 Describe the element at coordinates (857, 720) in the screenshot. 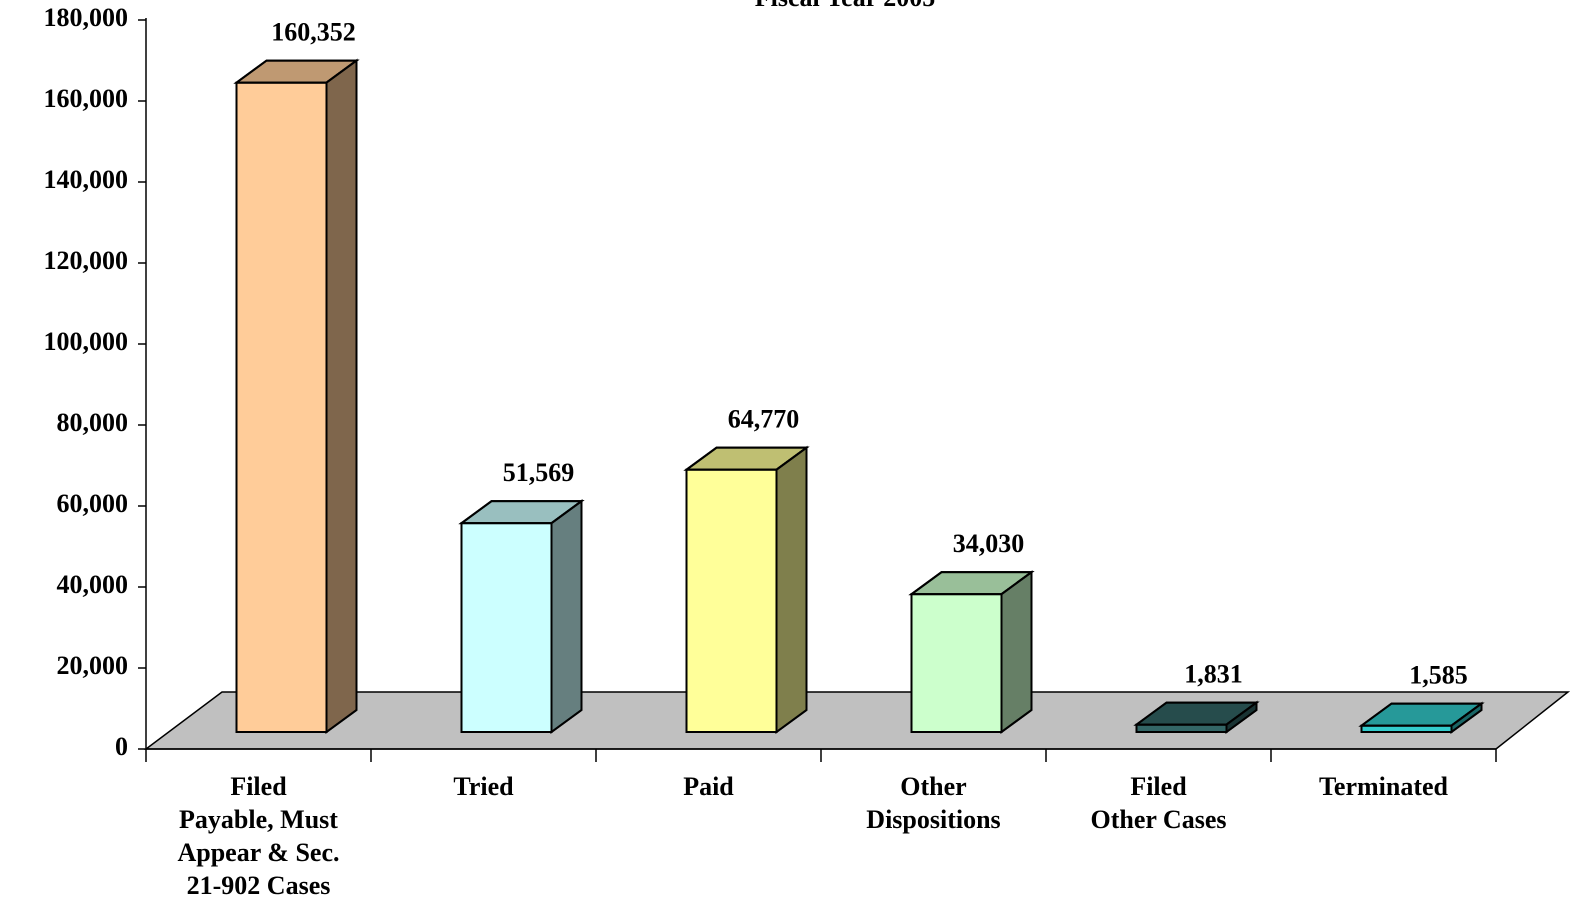

I see `floor` at that location.